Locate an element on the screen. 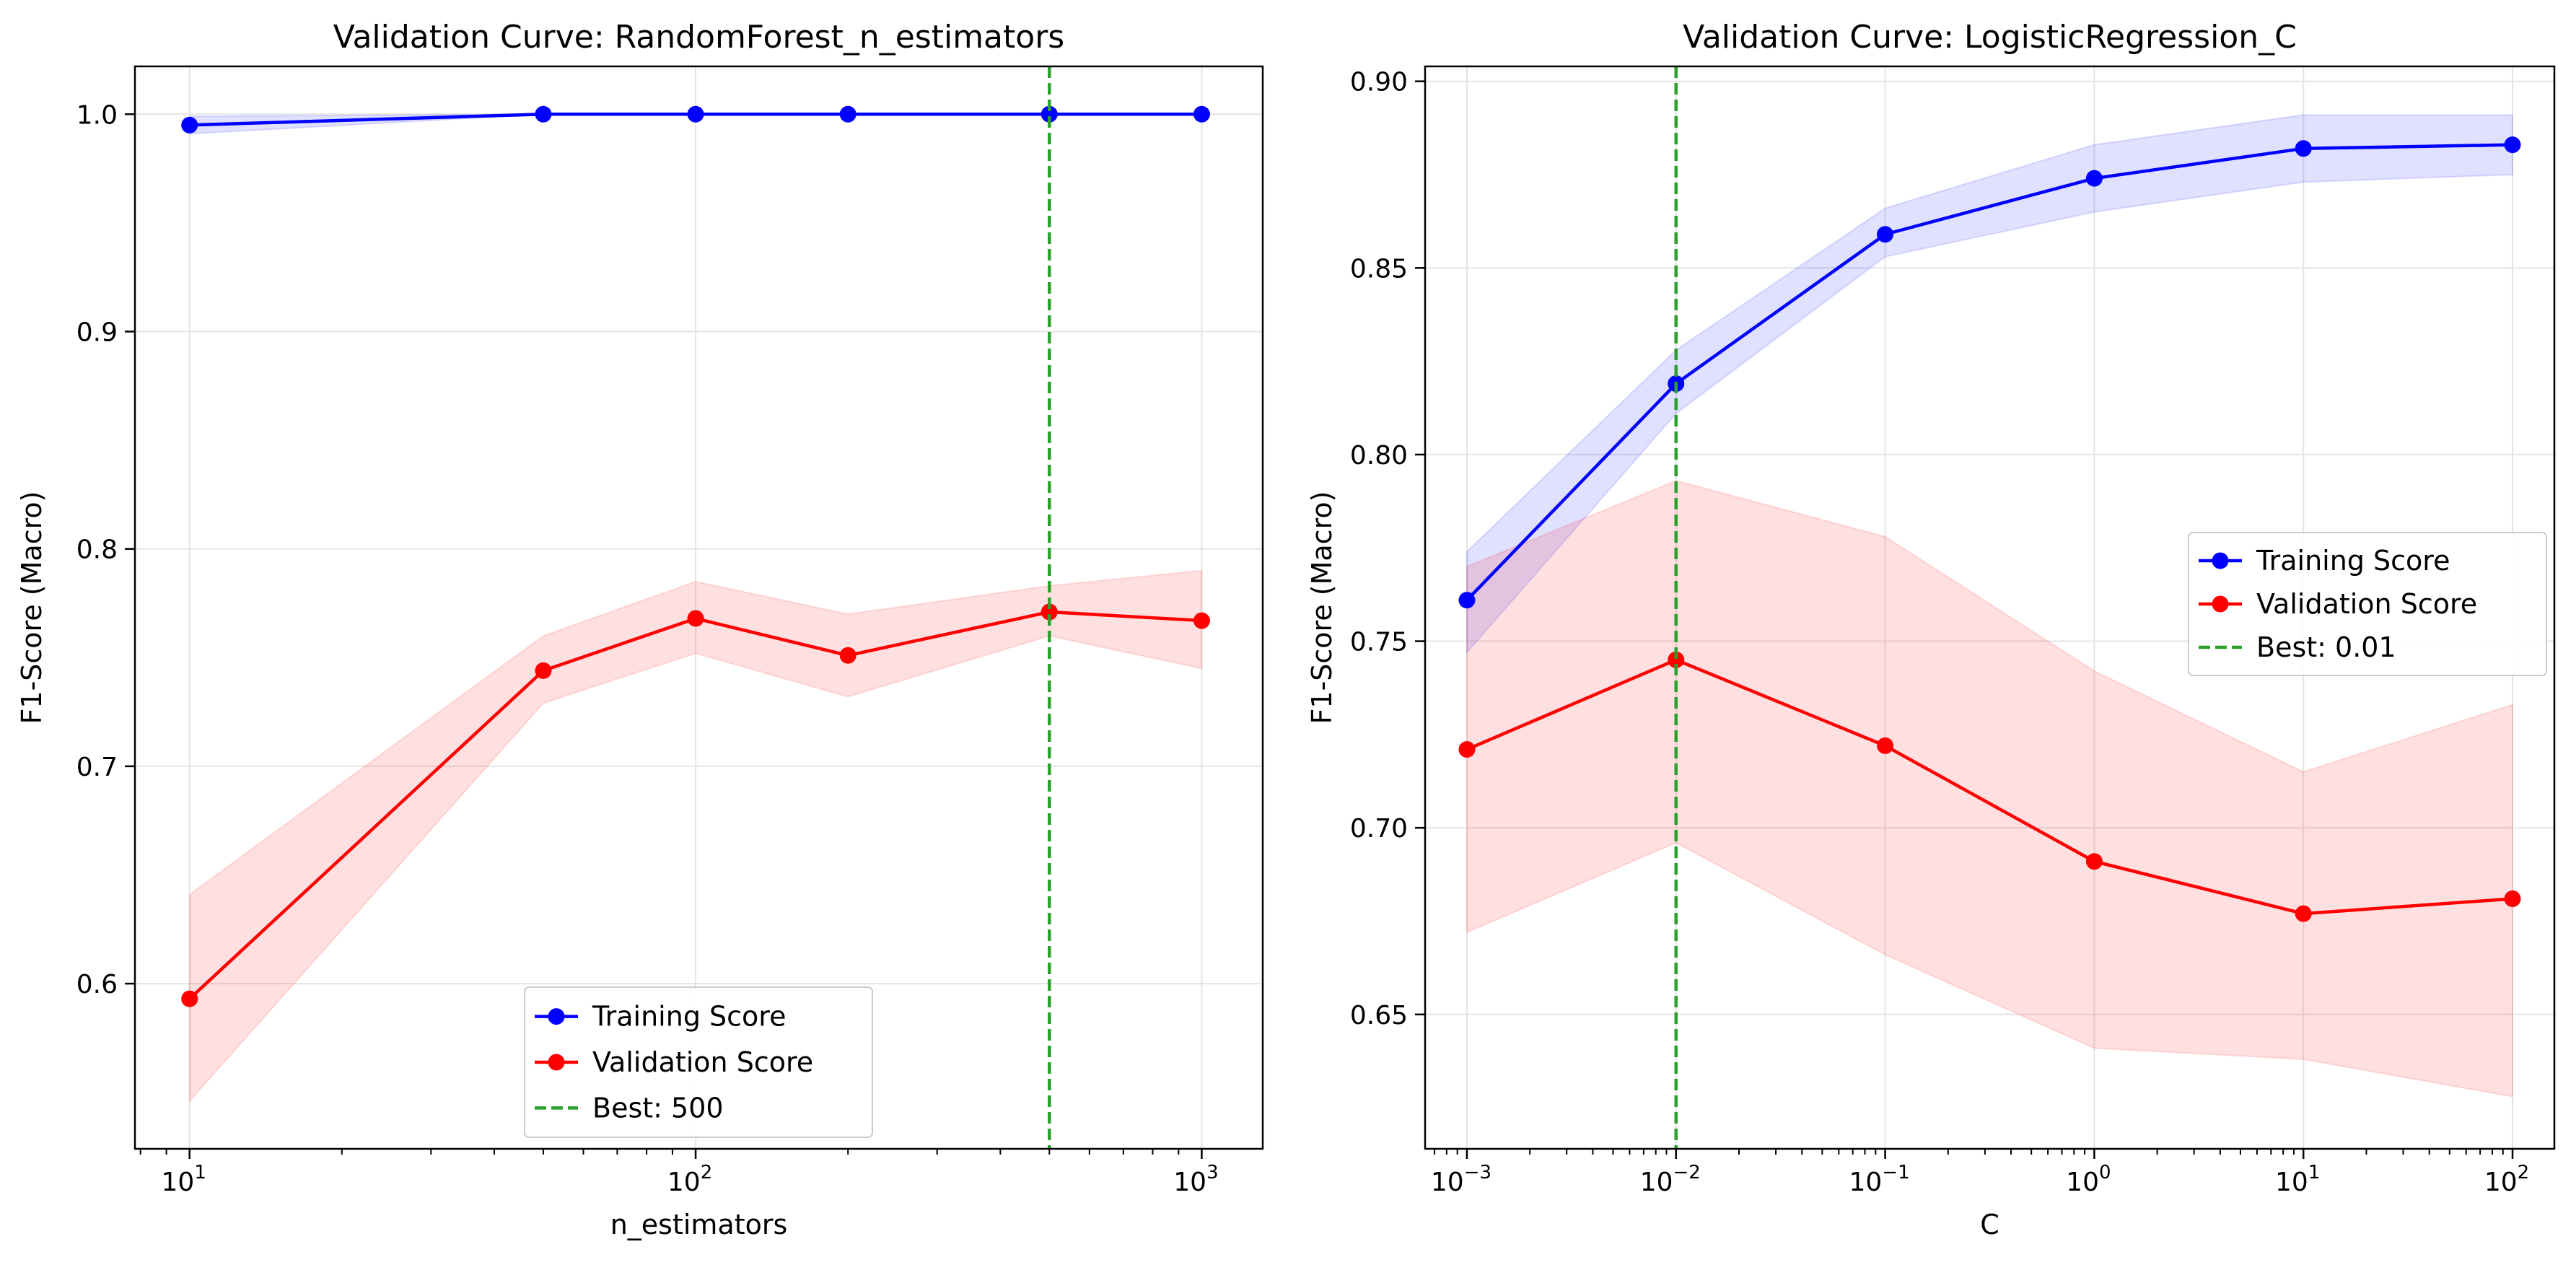 This screenshot has width=2576, height=1265. y-tick-label: 0.75 is located at coordinates (1379, 642).